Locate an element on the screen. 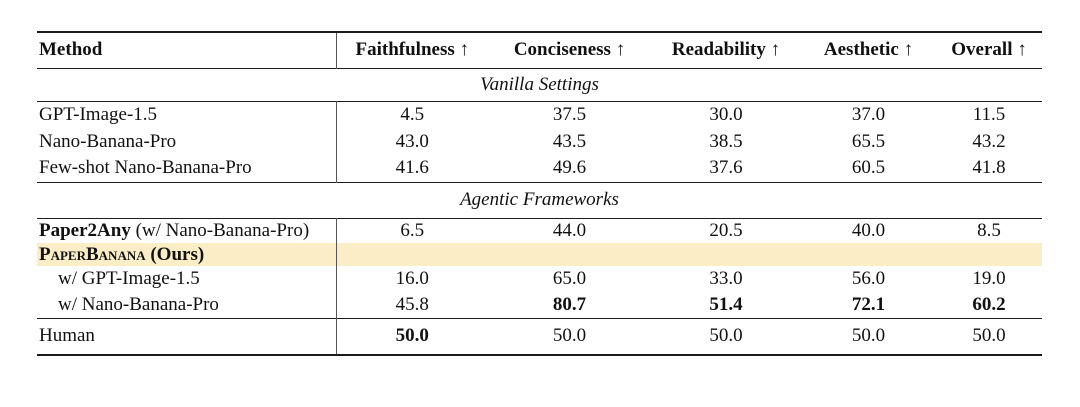 The image size is (1080, 407). method-name-smallcaps: PaperBanana is located at coordinates (92, 254).